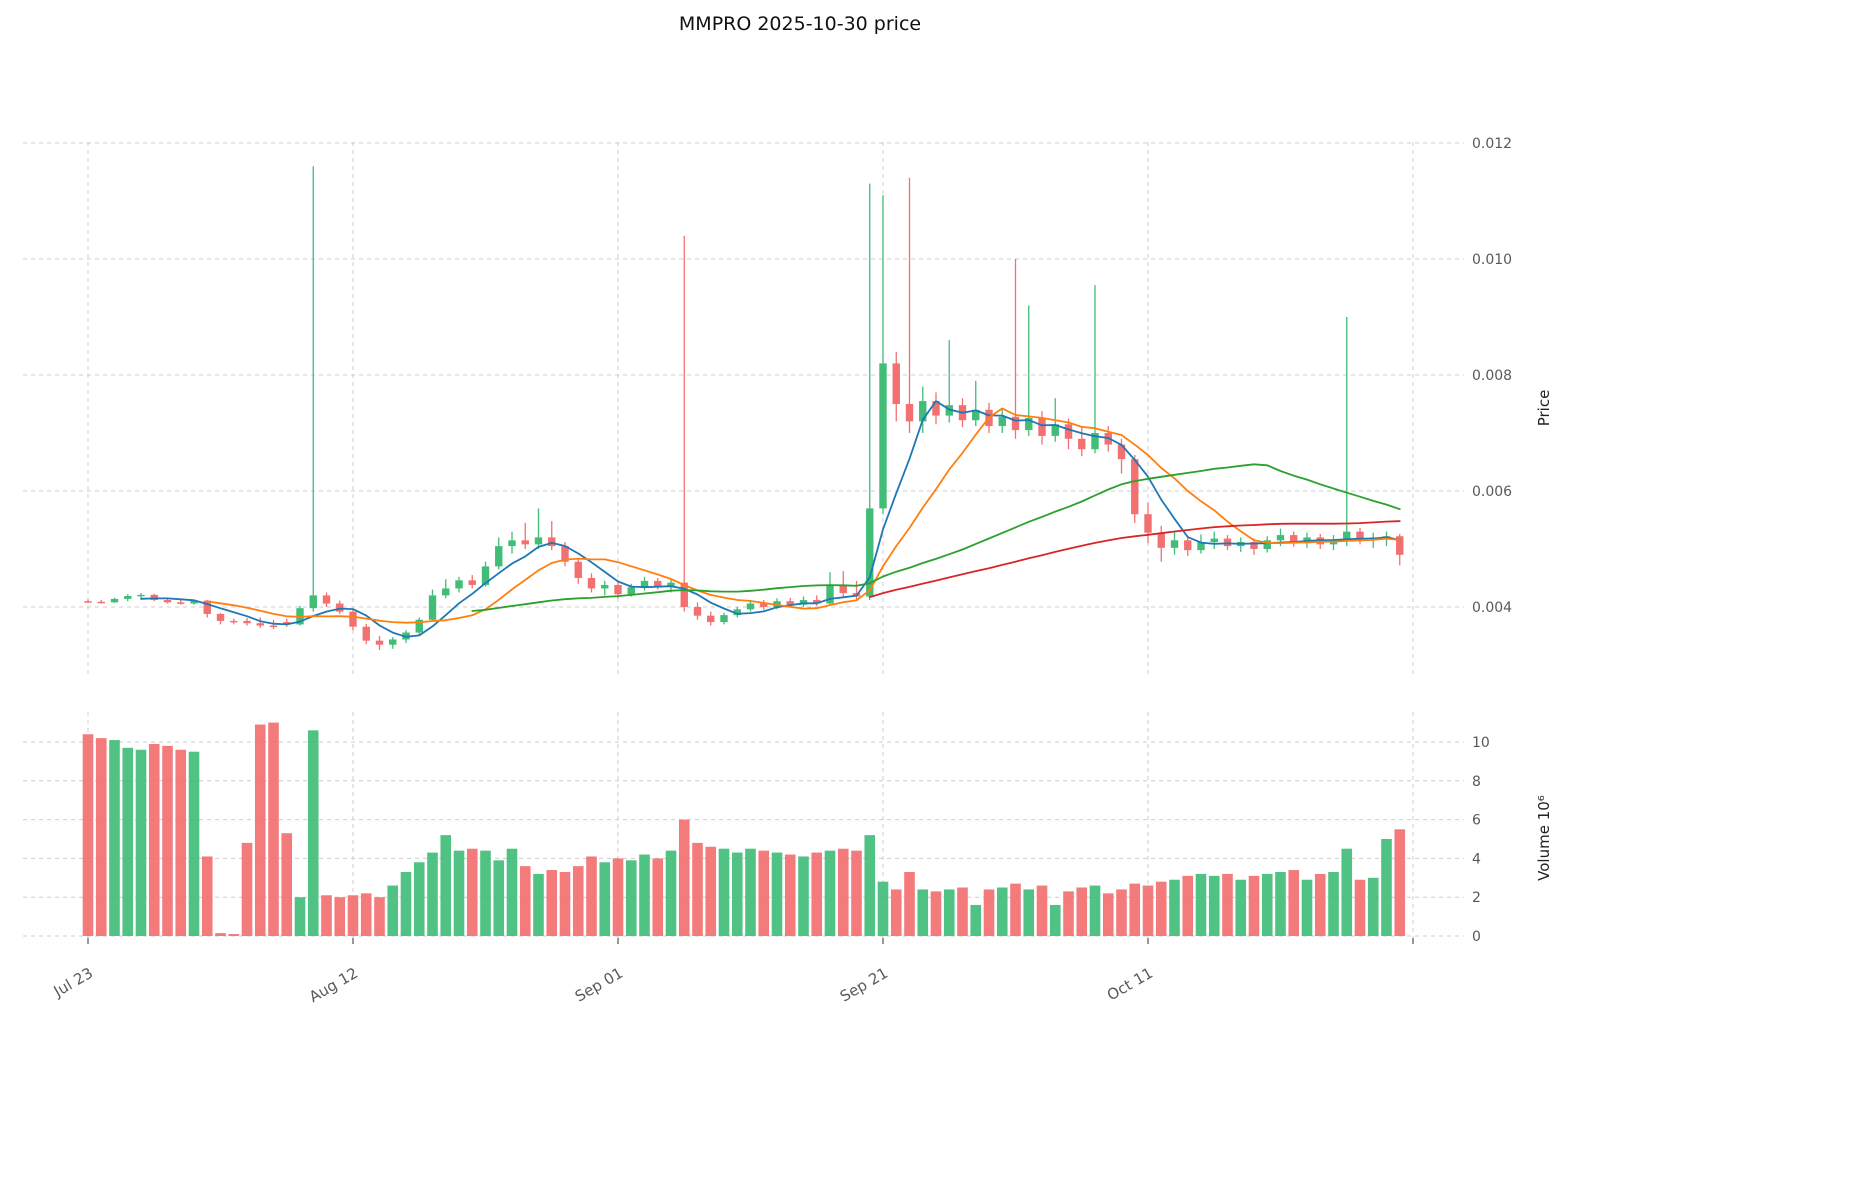 Image resolution: width=1860 pixels, height=1202 pixels. Describe the element at coordinates (1476, 782) in the screenshot. I see `volume-tick-label: 8` at that location.